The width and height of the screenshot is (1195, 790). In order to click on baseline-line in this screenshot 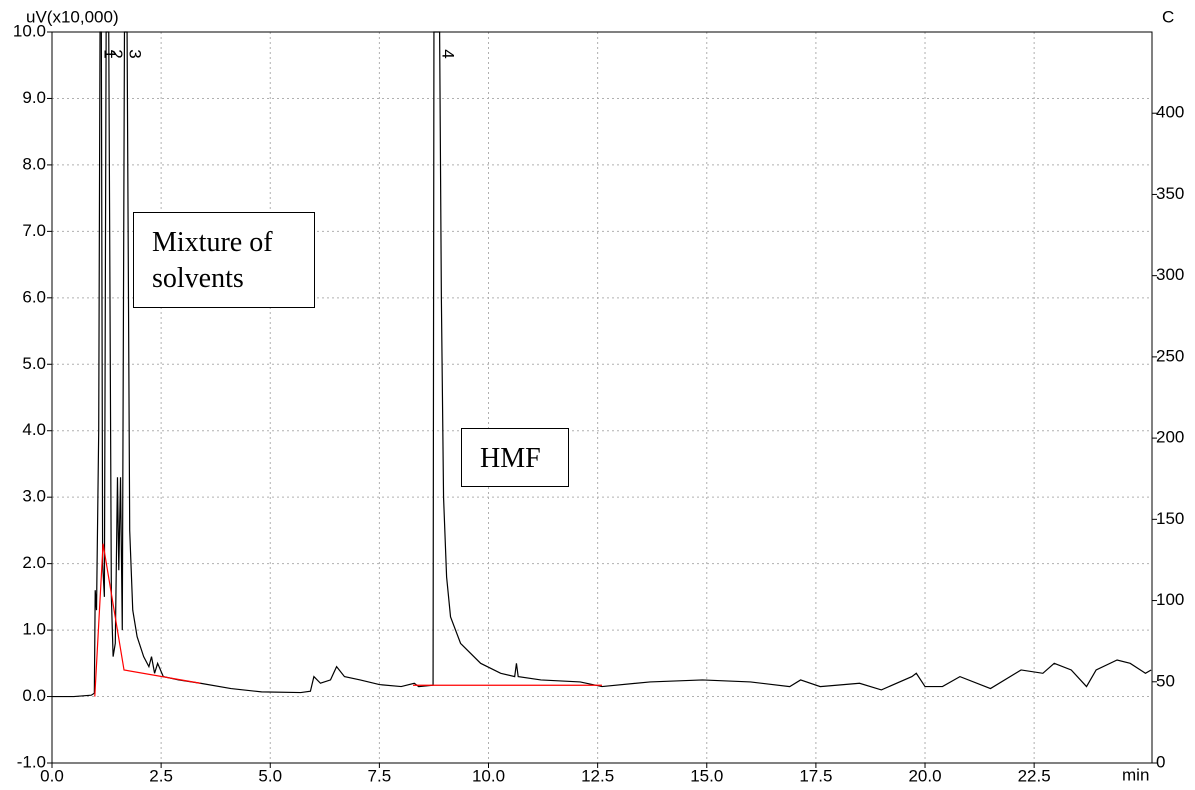, I will do `click(147, 620)`.